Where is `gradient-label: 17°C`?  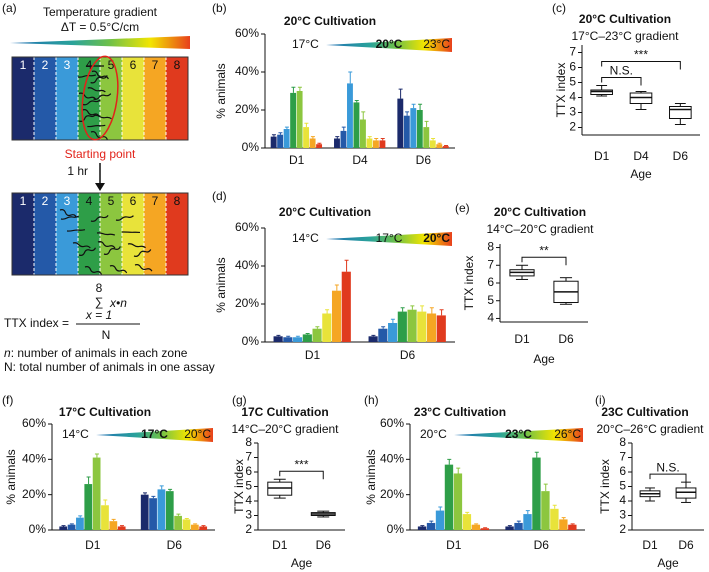
gradient-label: 17°C is located at coordinates (389, 238).